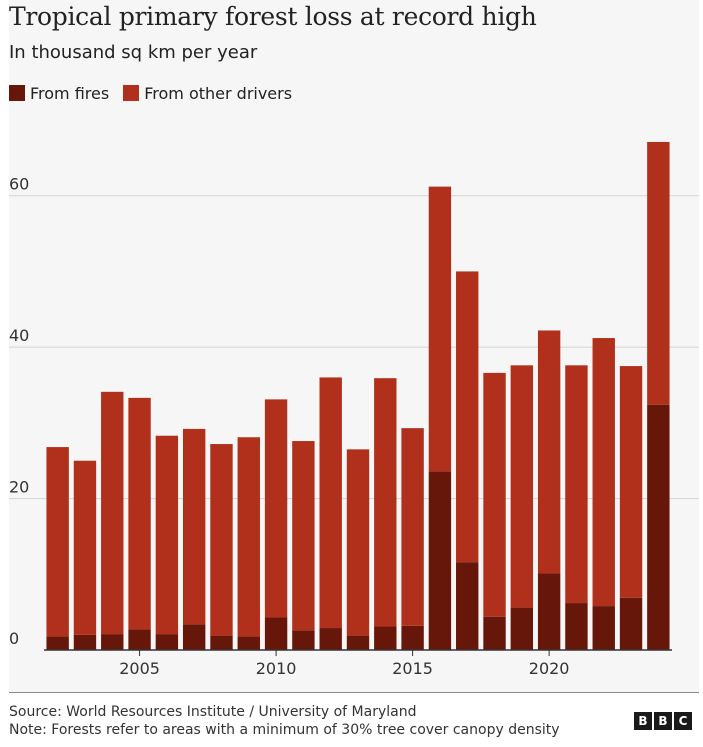 This screenshot has height=747, width=703. Describe the element at coordinates (19, 487) in the screenshot. I see `y-tick-label: 20` at that location.